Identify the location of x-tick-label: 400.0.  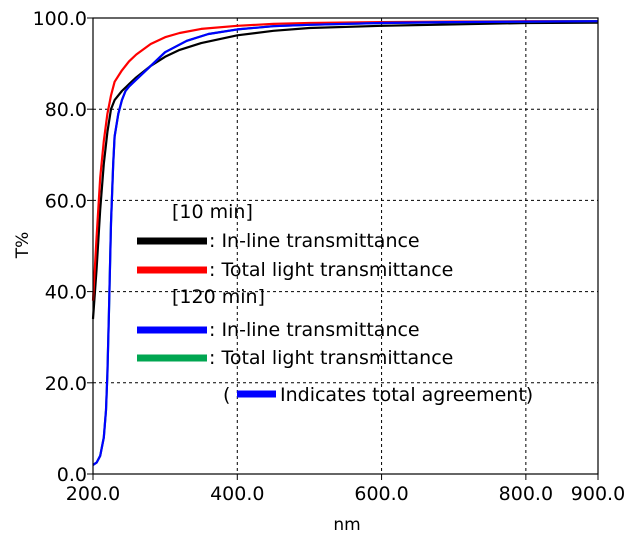
(237, 494).